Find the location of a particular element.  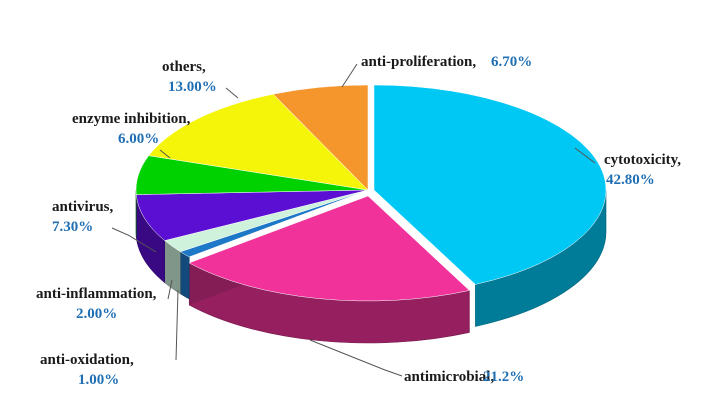

label-antivirus: antivirus, is located at coordinates (83, 207).